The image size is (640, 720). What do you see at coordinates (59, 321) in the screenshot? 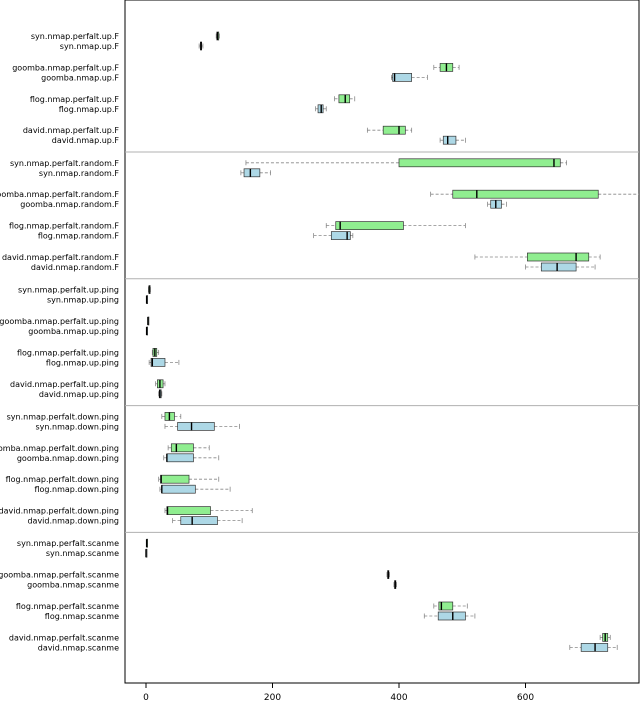
I see `category-label: goomba.nmap.perfalt.up.ping` at bounding box center [59, 321].